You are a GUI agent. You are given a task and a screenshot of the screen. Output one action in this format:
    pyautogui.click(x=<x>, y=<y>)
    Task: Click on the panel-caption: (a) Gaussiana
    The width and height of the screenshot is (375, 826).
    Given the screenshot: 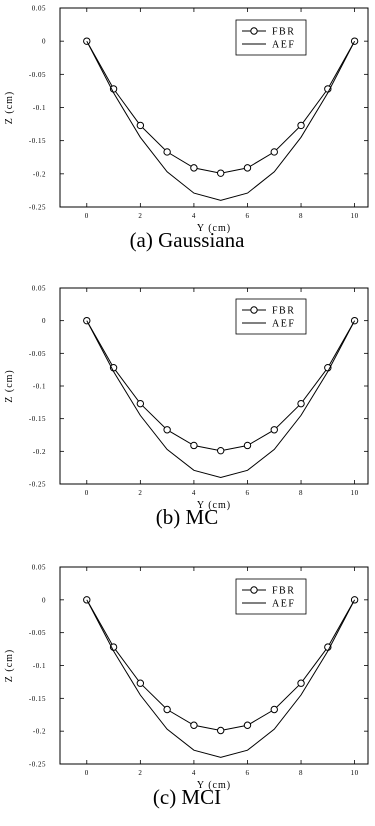 What is the action you would take?
    pyautogui.click(x=188, y=240)
    